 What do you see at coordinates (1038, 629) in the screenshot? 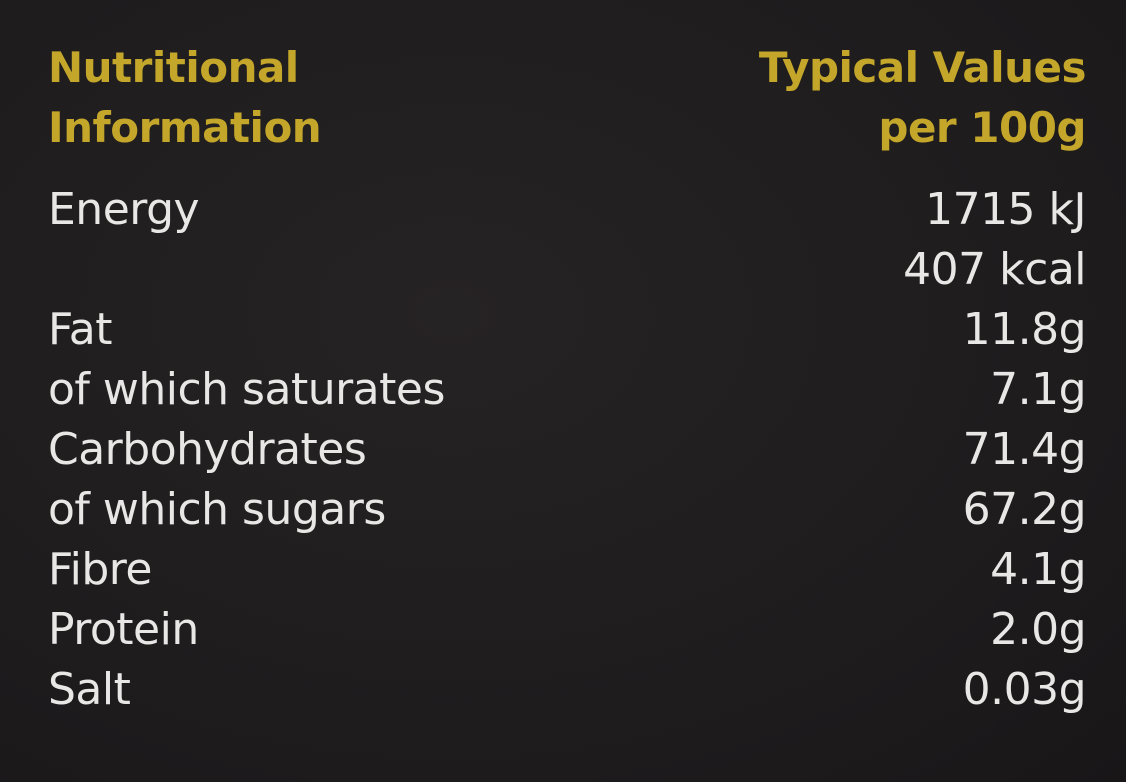
I see `nutrient-value: 2.0g` at bounding box center [1038, 629].